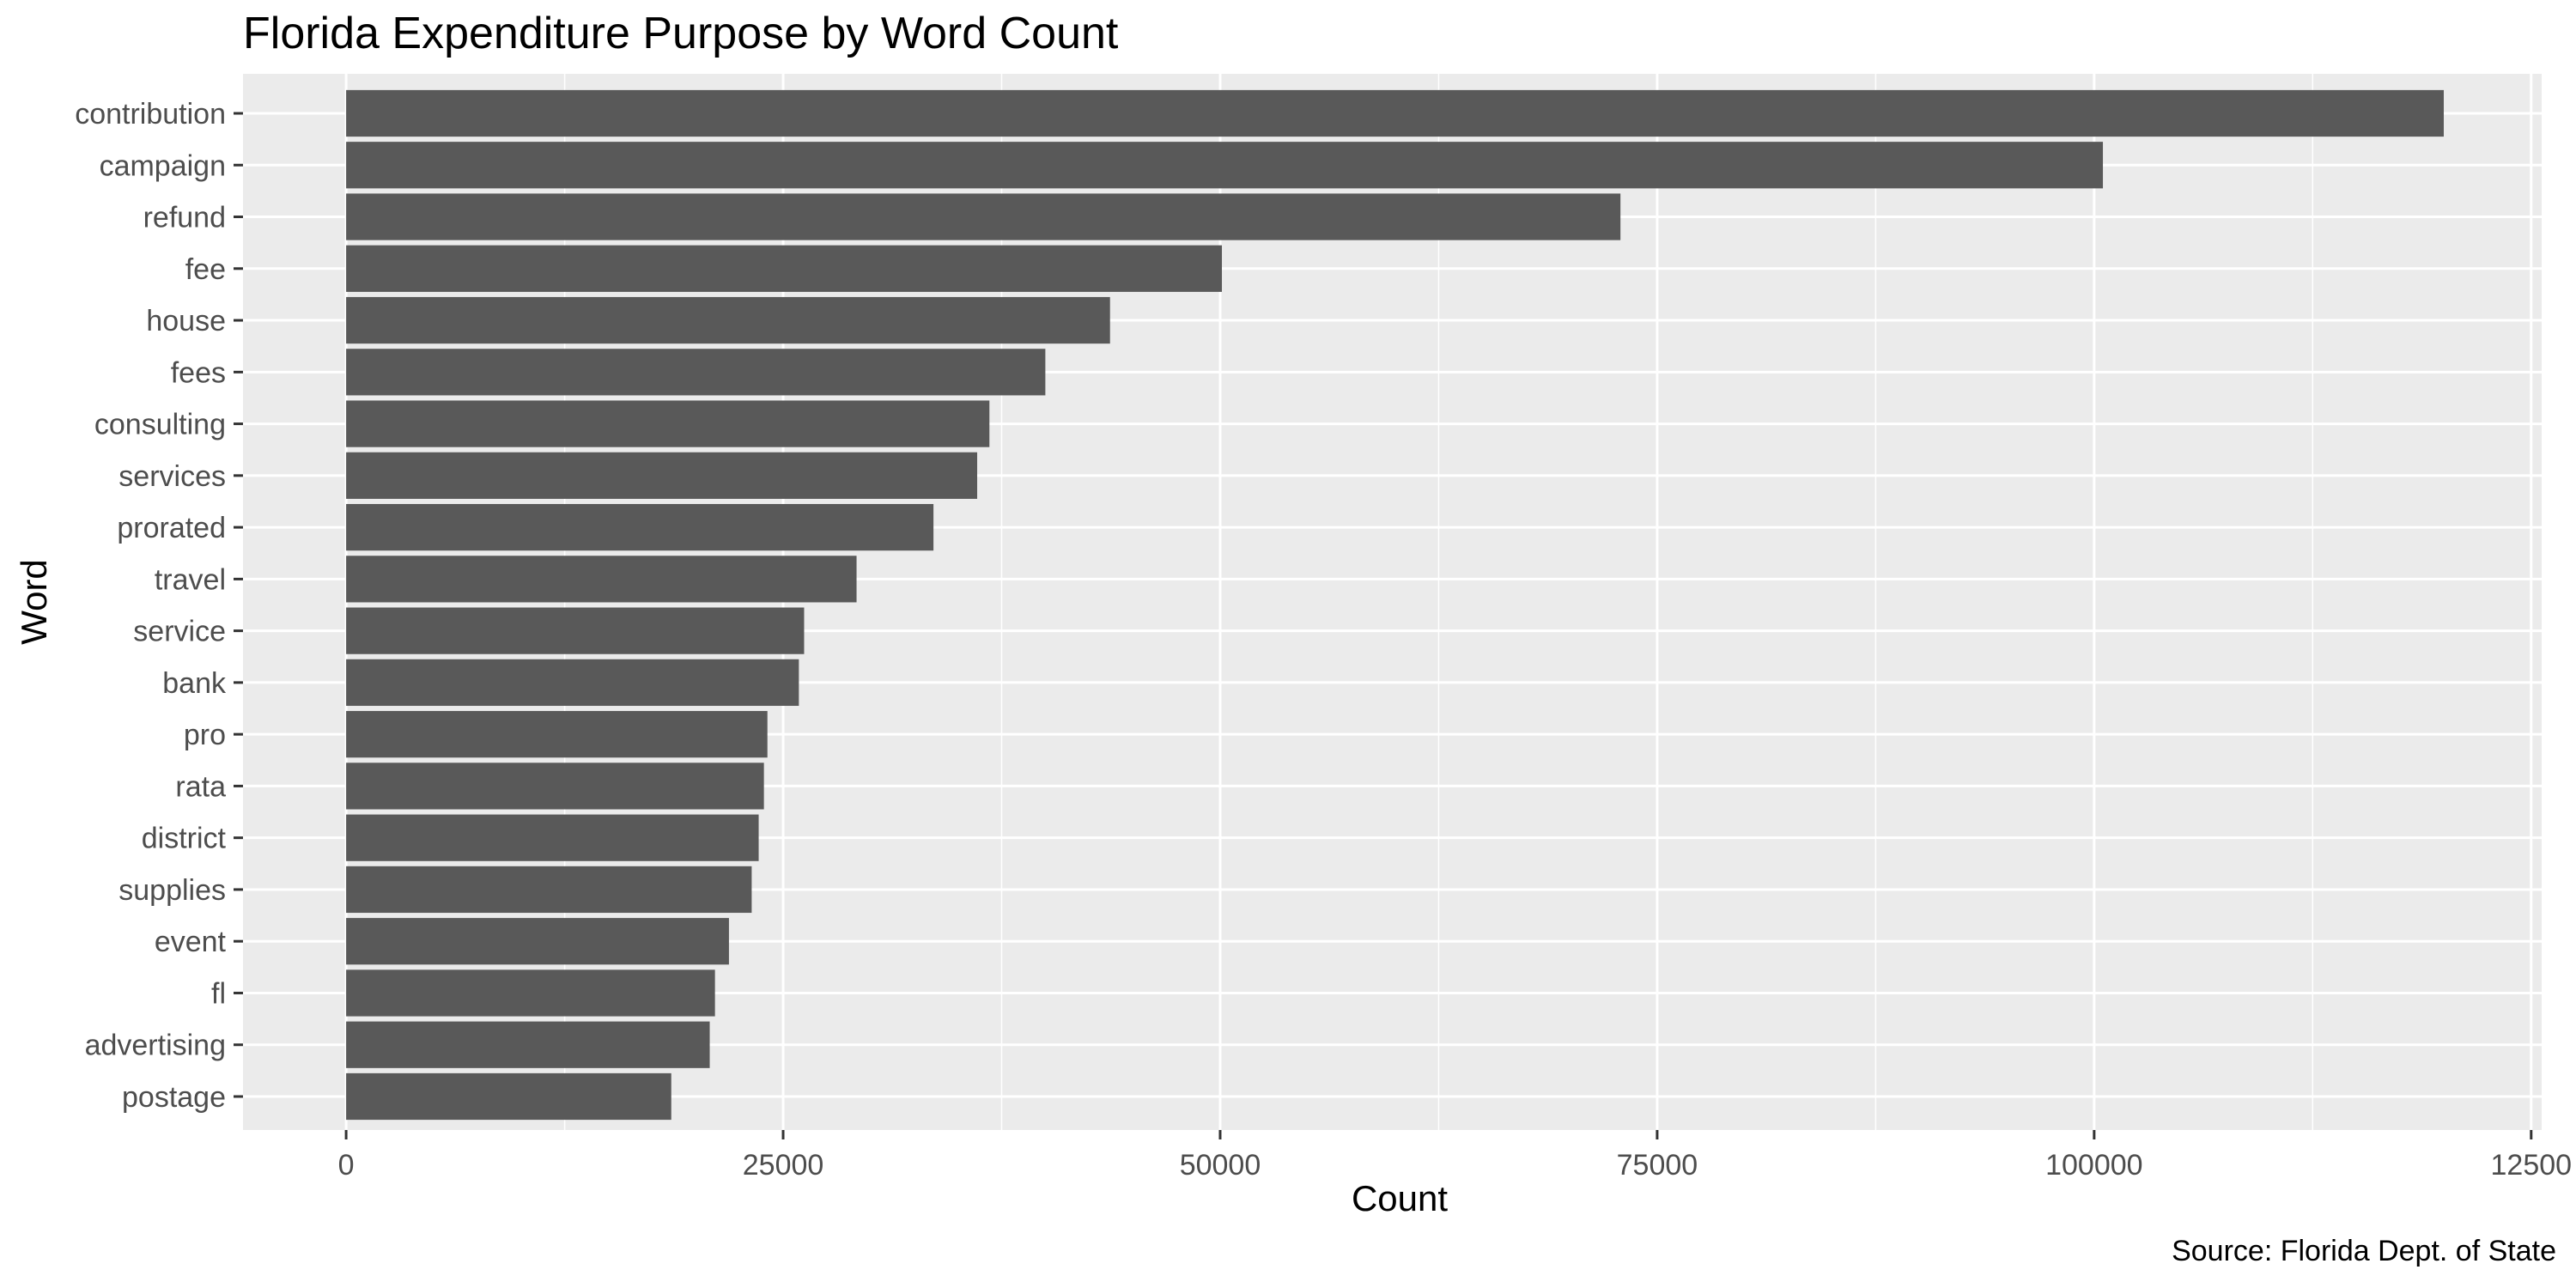 Image resolution: width=2576 pixels, height=1288 pixels. What do you see at coordinates (601, 579) in the screenshot?
I see `bar-travel` at bounding box center [601, 579].